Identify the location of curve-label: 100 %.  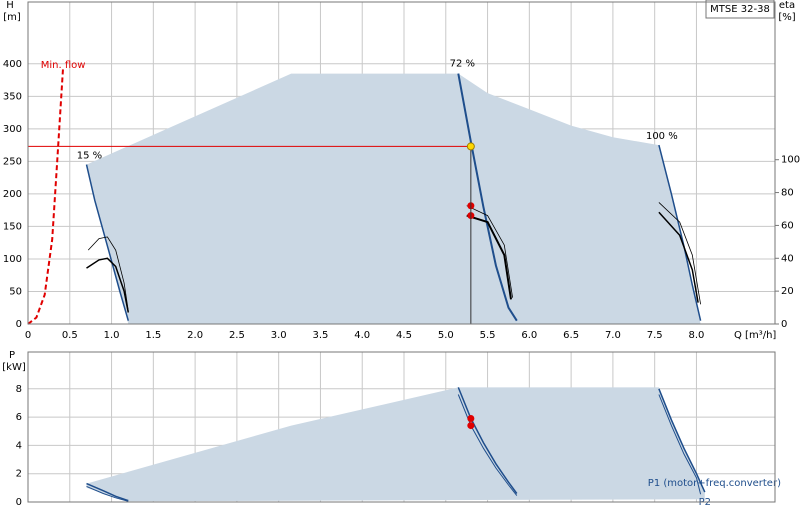
(662, 136).